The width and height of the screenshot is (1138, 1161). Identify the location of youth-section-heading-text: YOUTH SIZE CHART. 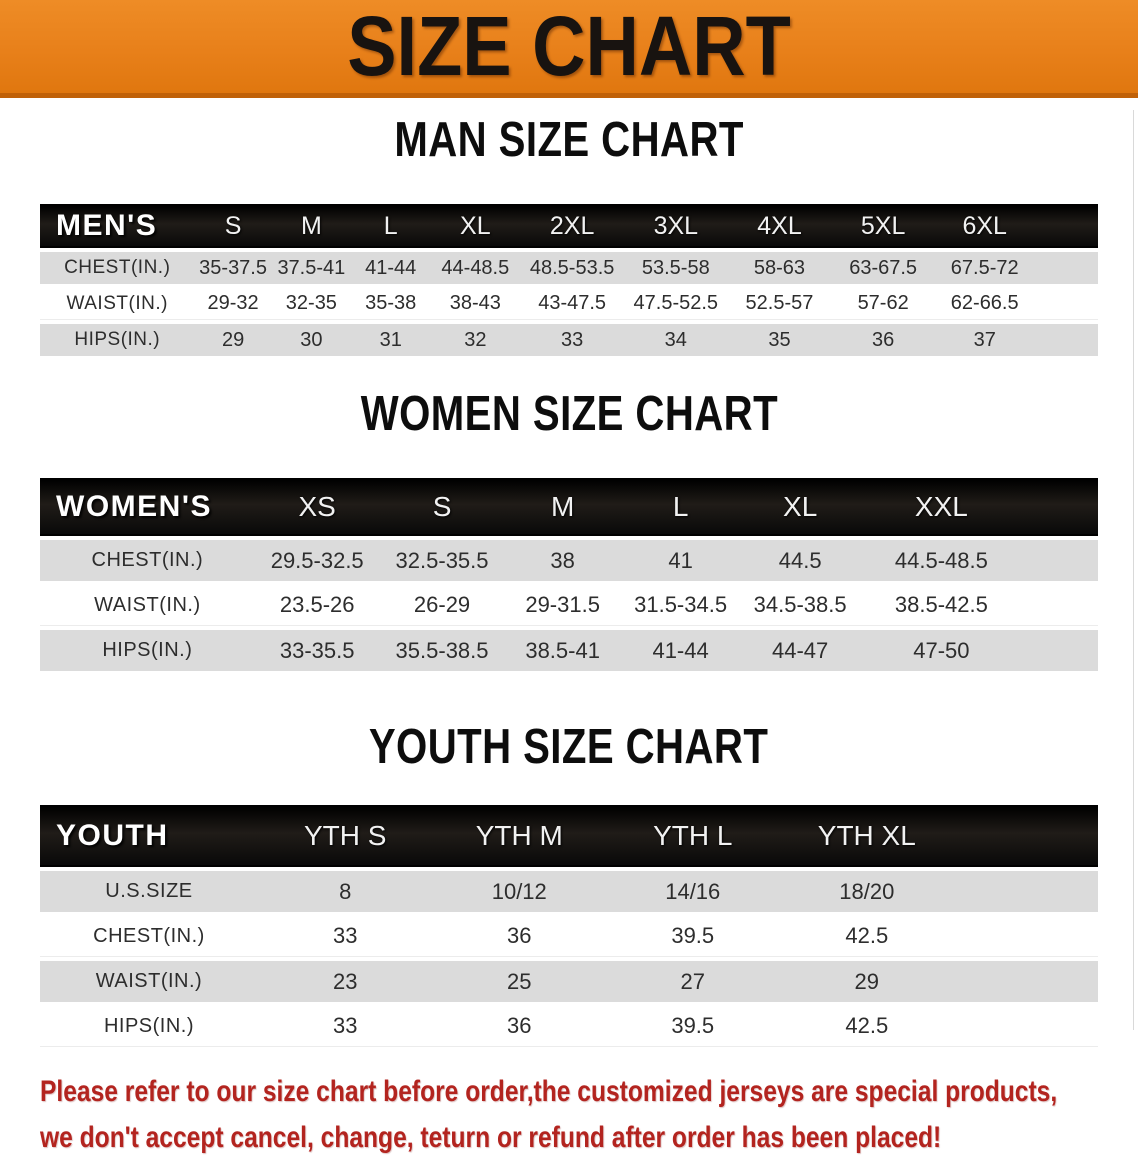
(569, 747).